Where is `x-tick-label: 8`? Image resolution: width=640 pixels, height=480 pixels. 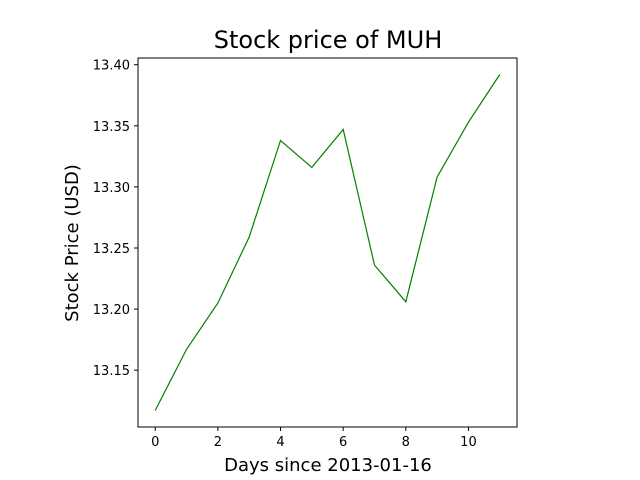 x-tick-label: 8 is located at coordinates (406, 442).